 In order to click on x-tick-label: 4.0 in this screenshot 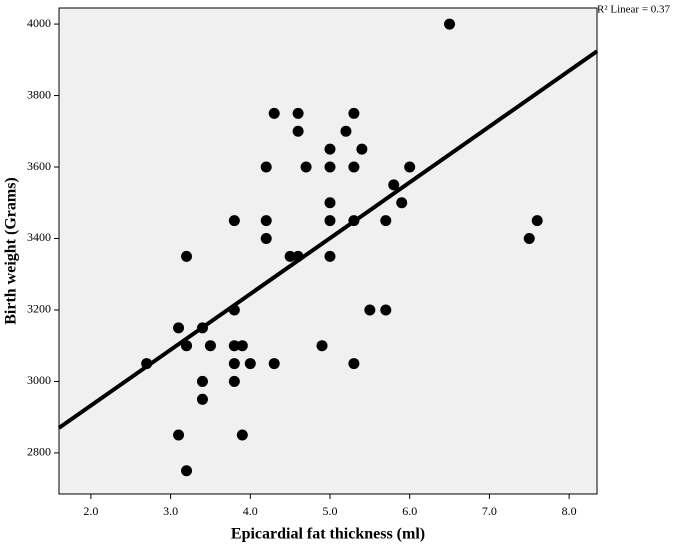, I will do `click(250, 511)`.